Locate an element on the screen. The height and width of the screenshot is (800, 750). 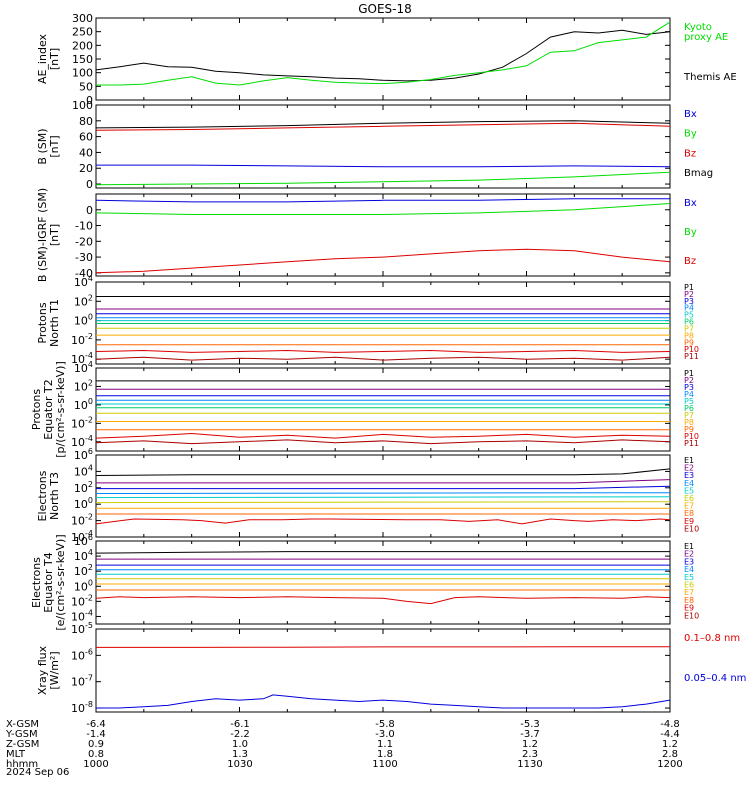
legend-entry: P2 is located at coordinates (689, 294).